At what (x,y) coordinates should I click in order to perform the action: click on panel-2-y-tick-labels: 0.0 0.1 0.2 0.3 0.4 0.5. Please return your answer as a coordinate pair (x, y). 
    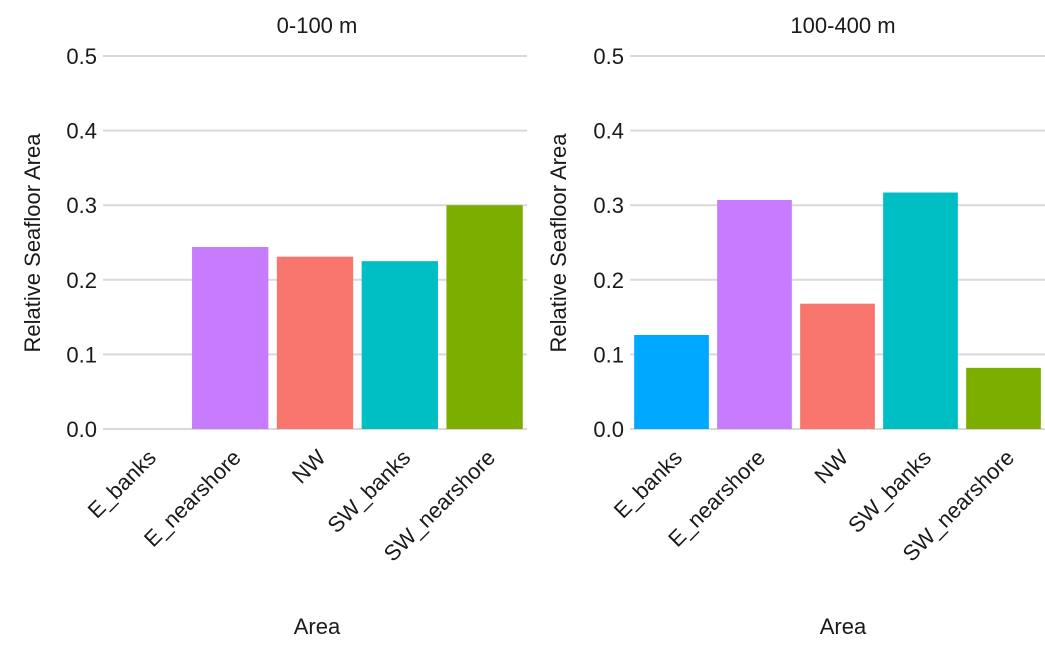
    Looking at the image, I should click on (608, 243).